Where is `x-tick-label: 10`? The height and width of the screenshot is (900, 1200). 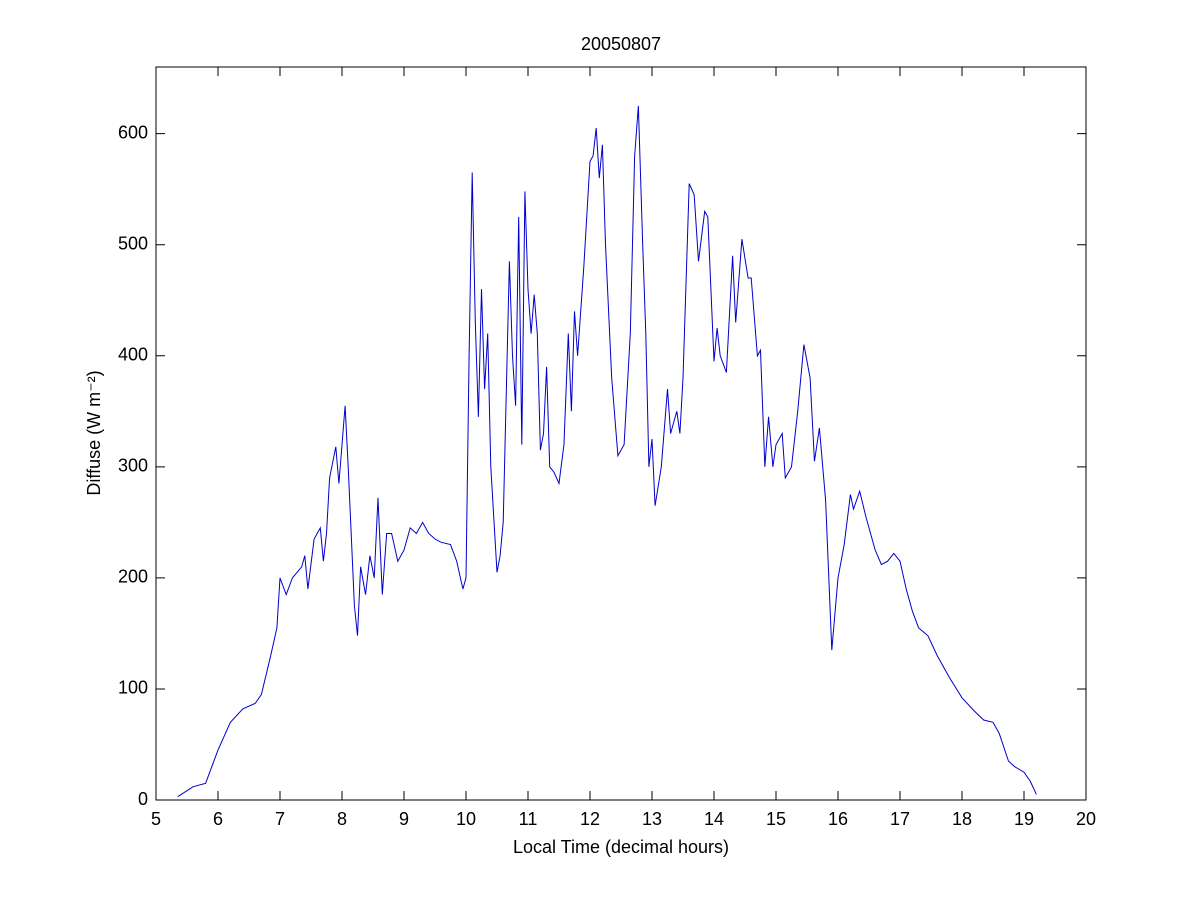 x-tick-label: 10 is located at coordinates (466, 819).